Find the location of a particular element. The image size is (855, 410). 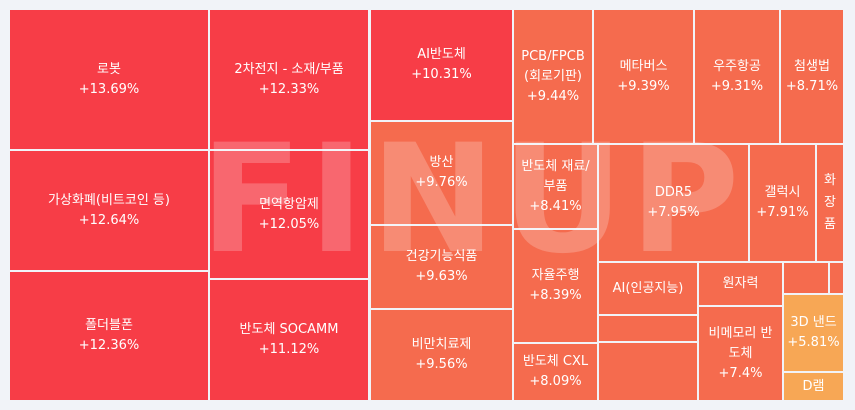

tile-name: 갤럭시 is located at coordinates (782, 192).